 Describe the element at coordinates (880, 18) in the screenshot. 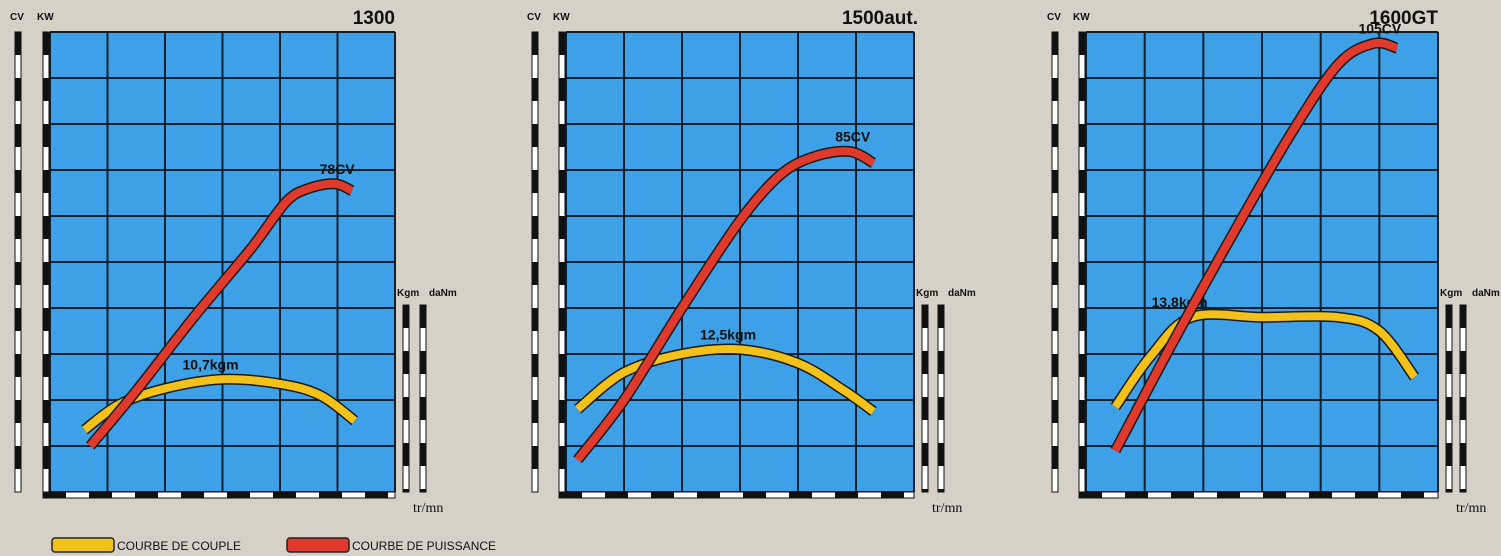

I see `chart-title: 1500aut.` at that location.